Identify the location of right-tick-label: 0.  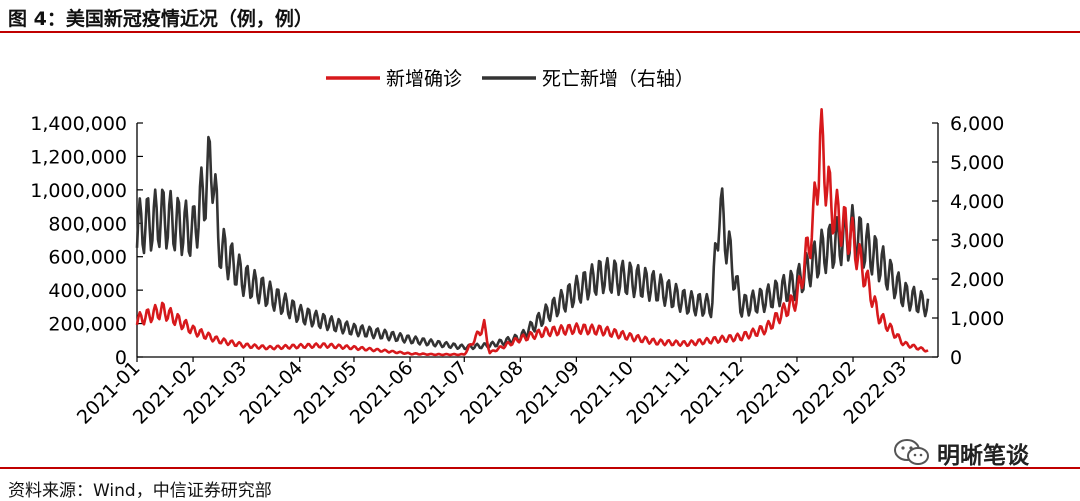
(956, 358).